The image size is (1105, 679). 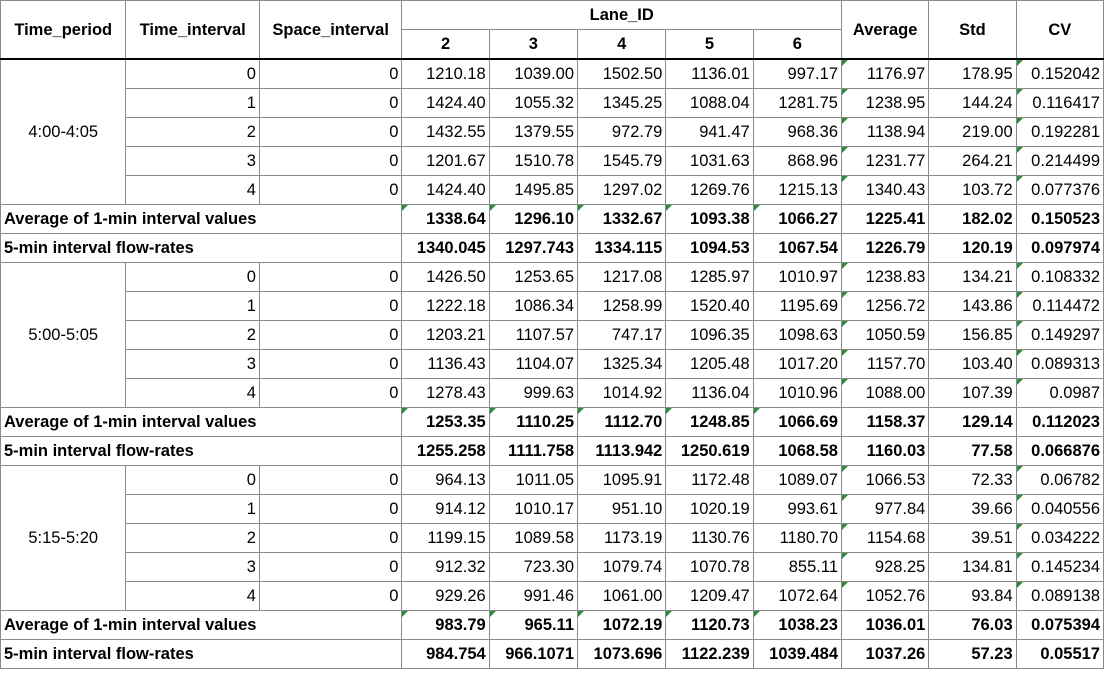 I want to click on average-cell: 1238.95, so click(x=885, y=103).